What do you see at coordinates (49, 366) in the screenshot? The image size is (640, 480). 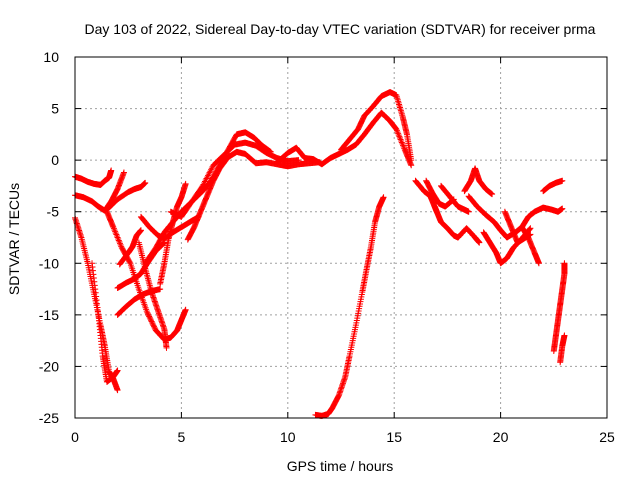 I see `y-tick-label: -20` at bounding box center [49, 366].